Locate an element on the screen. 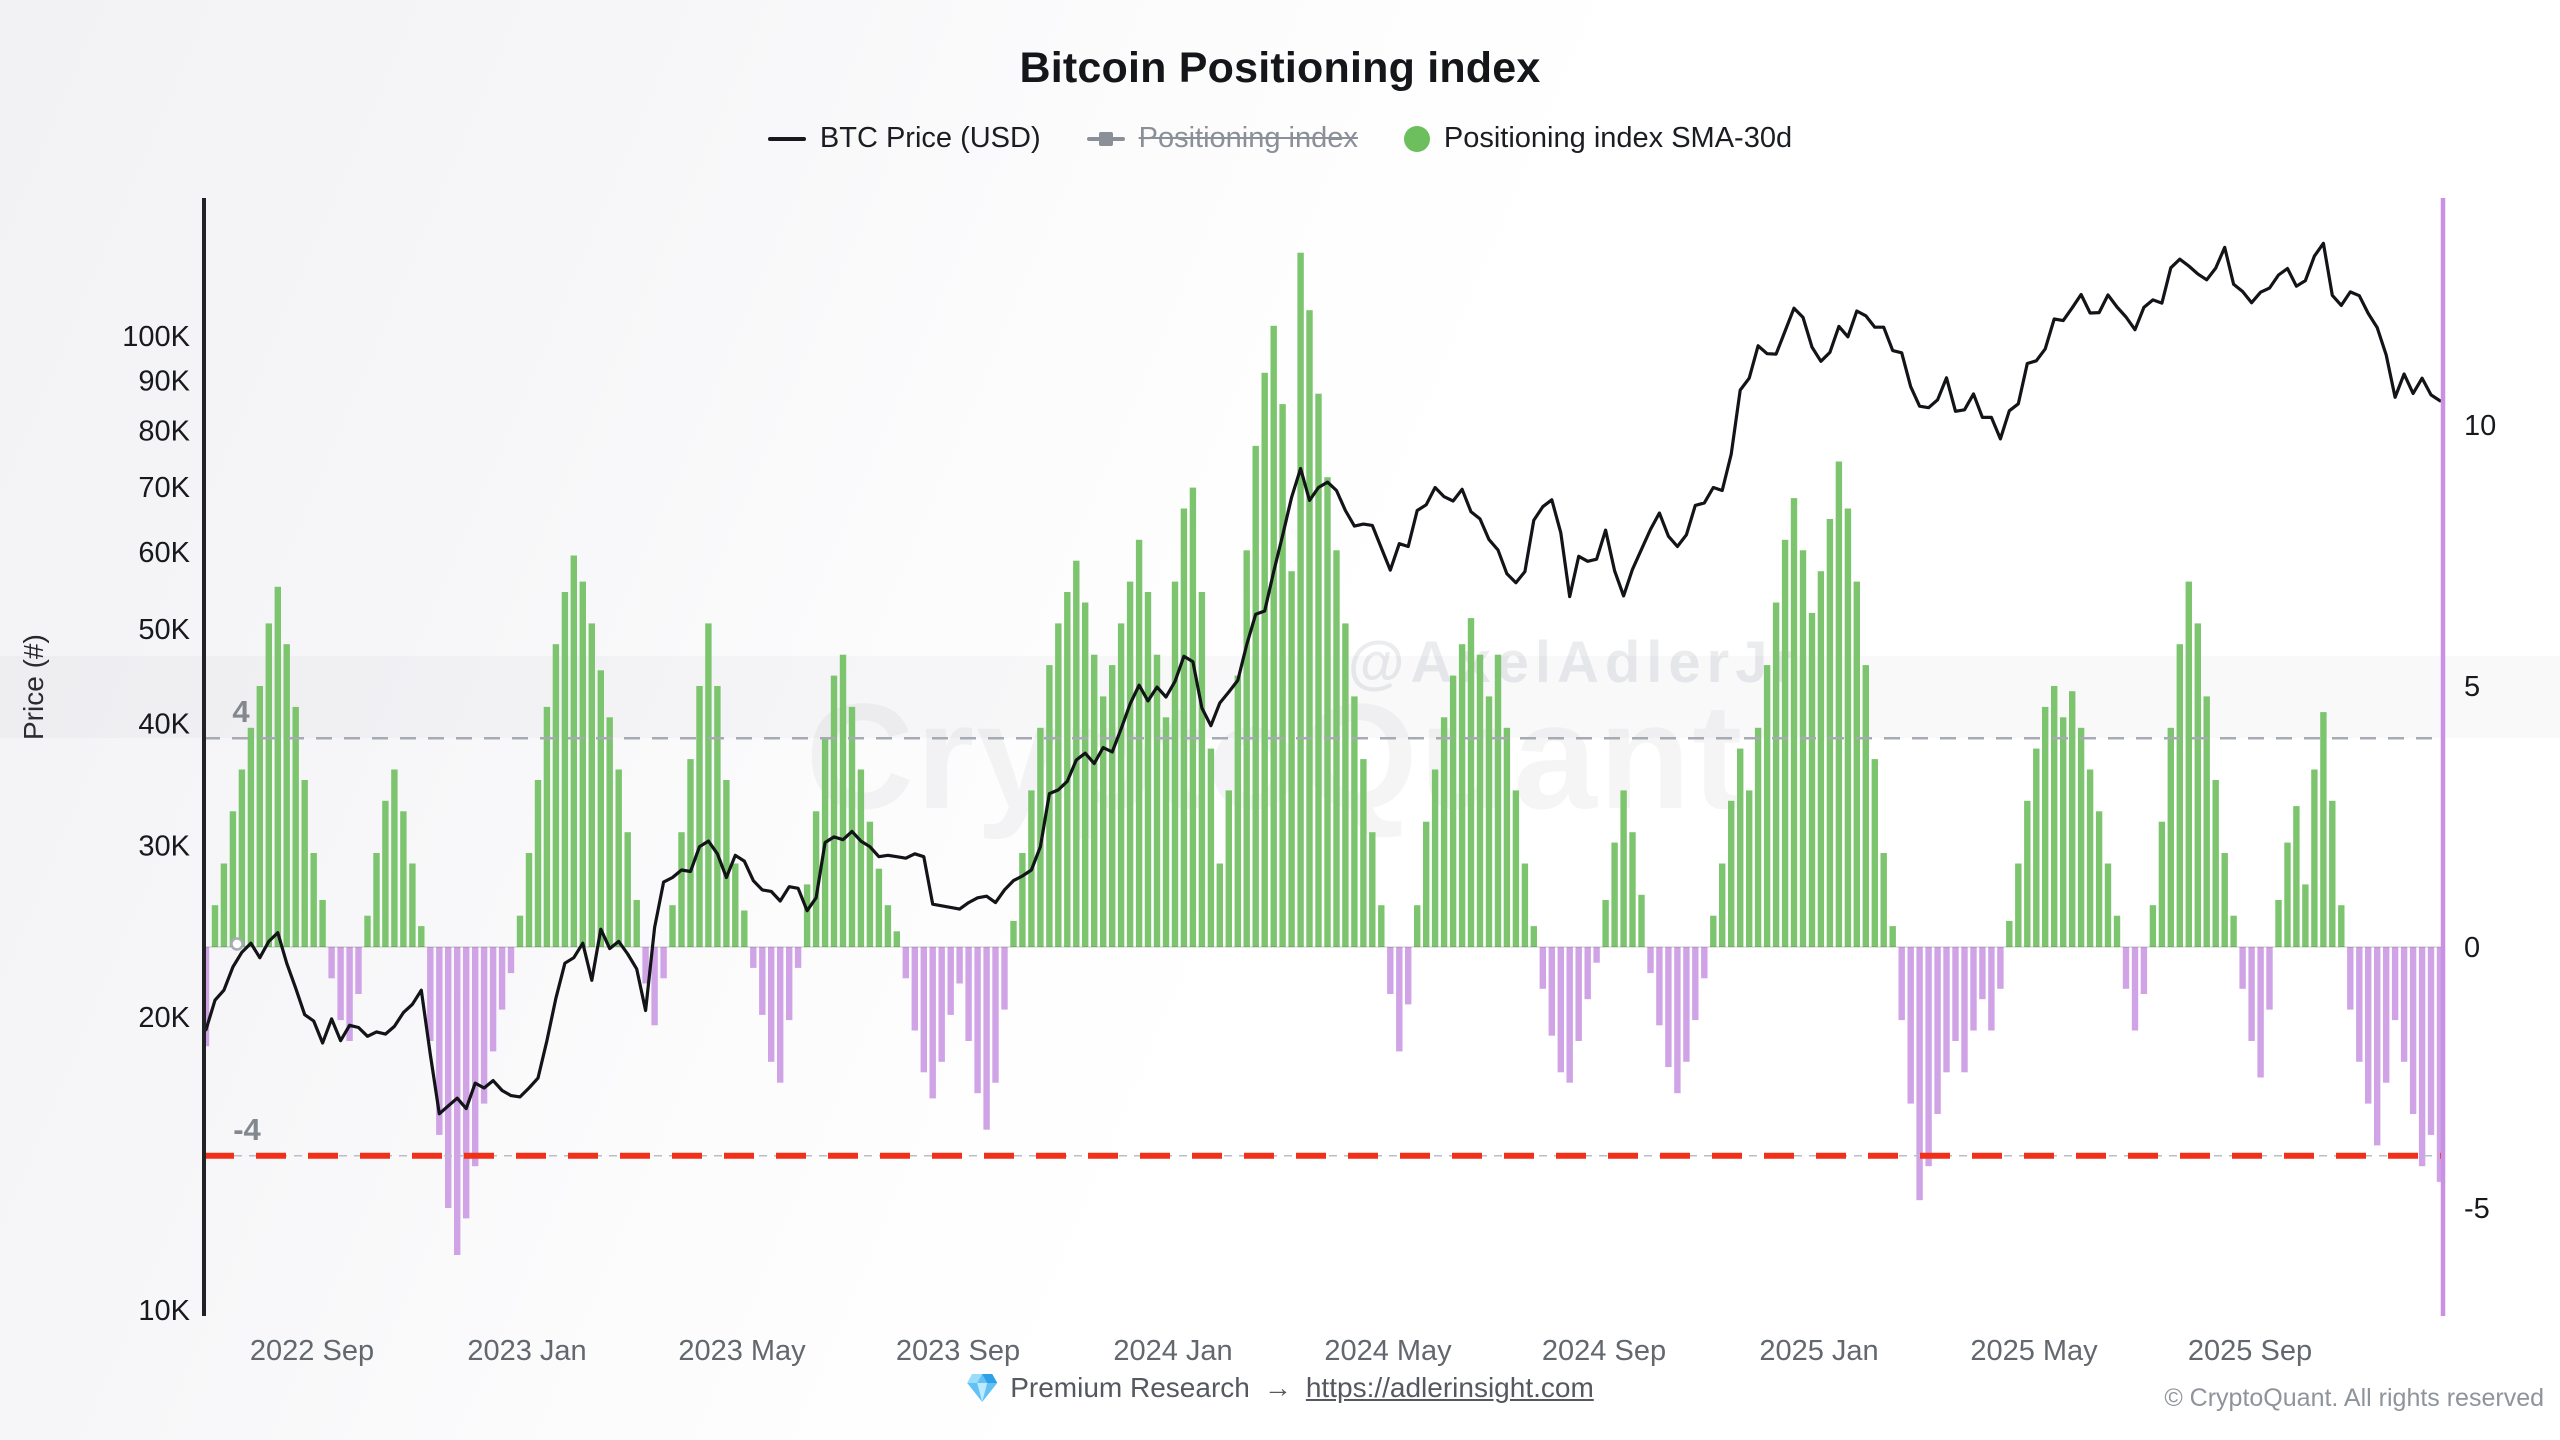 The height and width of the screenshot is (1440, 2560). y-left-tick-label: 30K is located at coordinates (164, 846).